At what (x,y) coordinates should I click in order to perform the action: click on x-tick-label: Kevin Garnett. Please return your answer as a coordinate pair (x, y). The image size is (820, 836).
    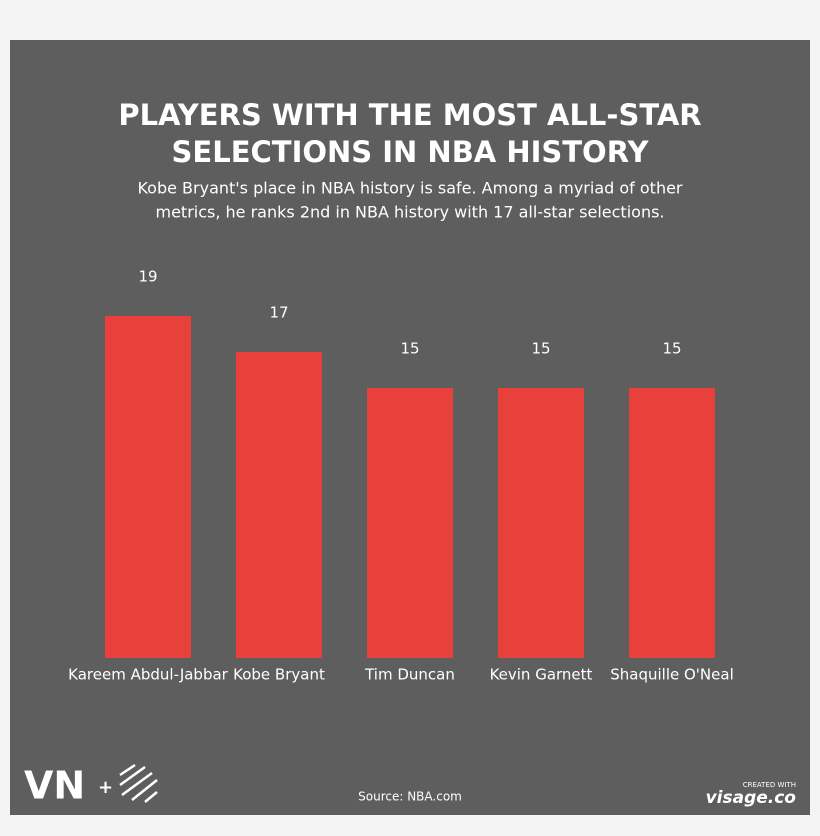
    Looking at the image, I should click on (541, 675).